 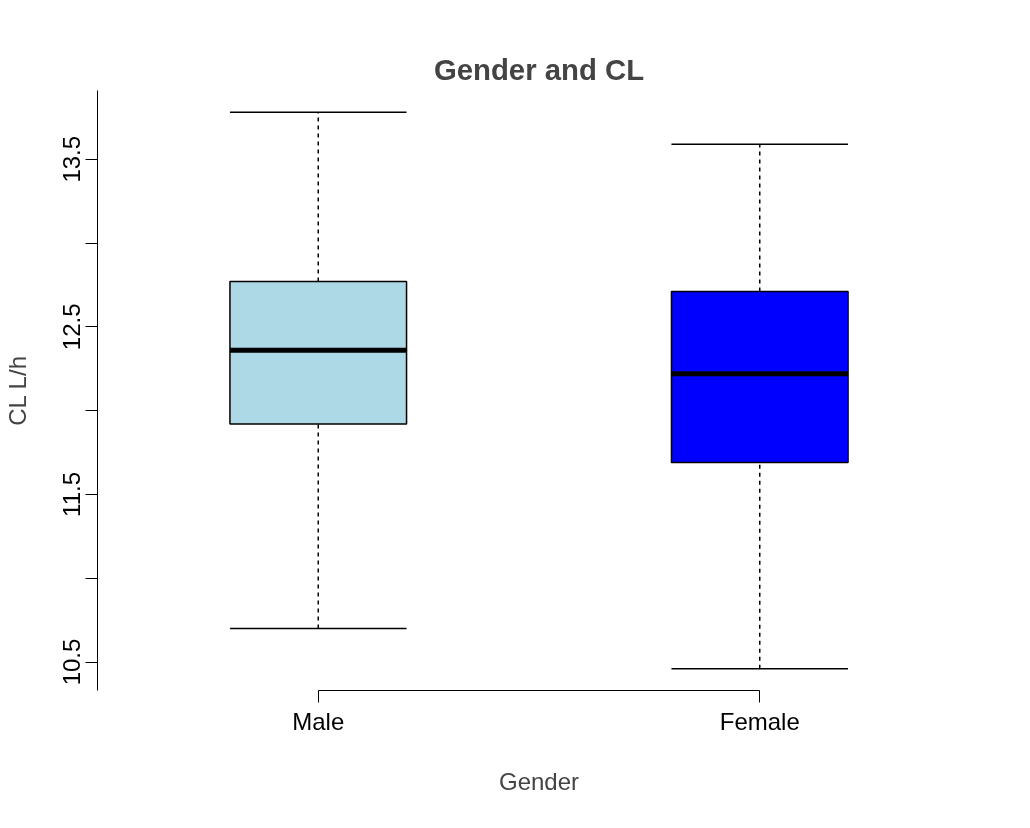 I want to click on x-tick-label: Male, so click(x=318, y=721).